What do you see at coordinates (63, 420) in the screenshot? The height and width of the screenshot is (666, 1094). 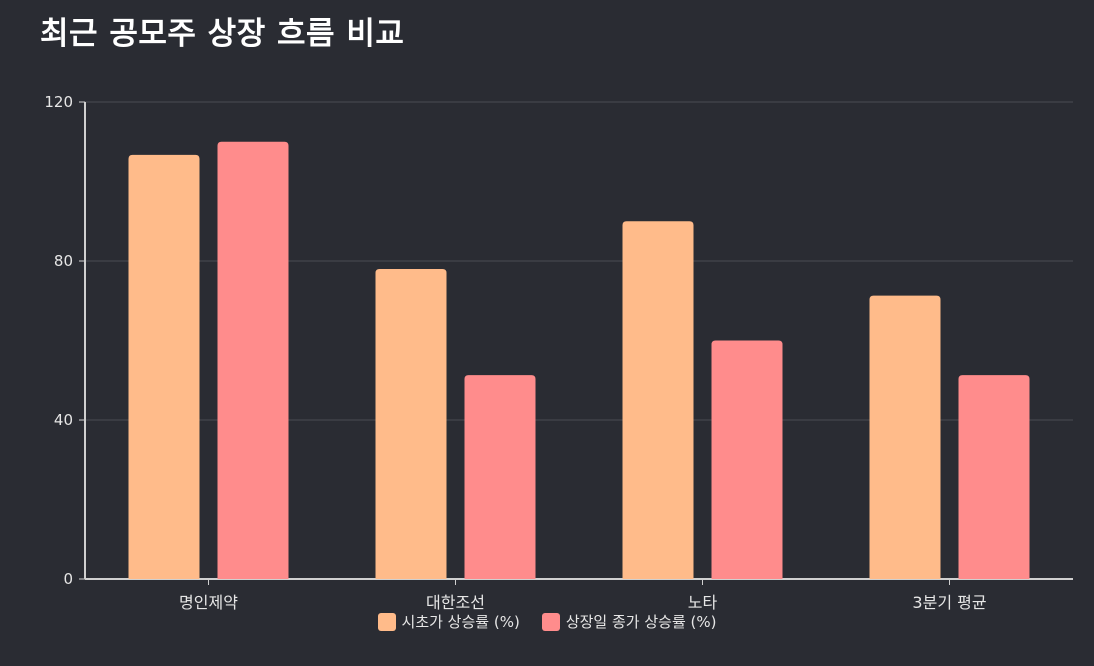 I see `y-tick-label-1: 40` at bounding box center [63, 420].